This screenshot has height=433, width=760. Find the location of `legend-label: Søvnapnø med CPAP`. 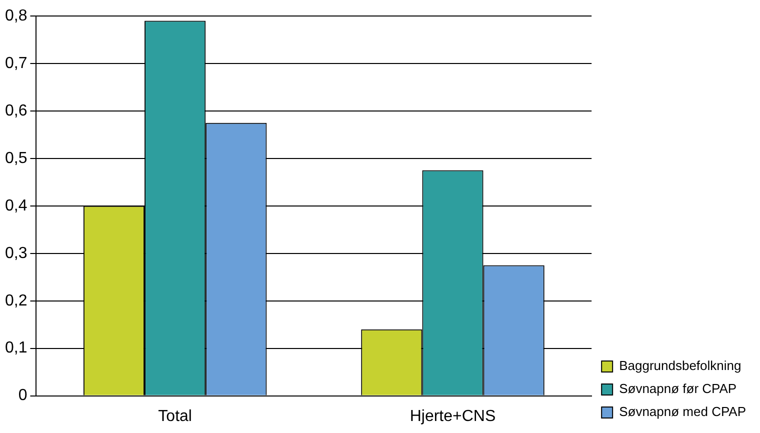

legend-label: Søvnapnø med CPAP is located at coordinates (682, 412).